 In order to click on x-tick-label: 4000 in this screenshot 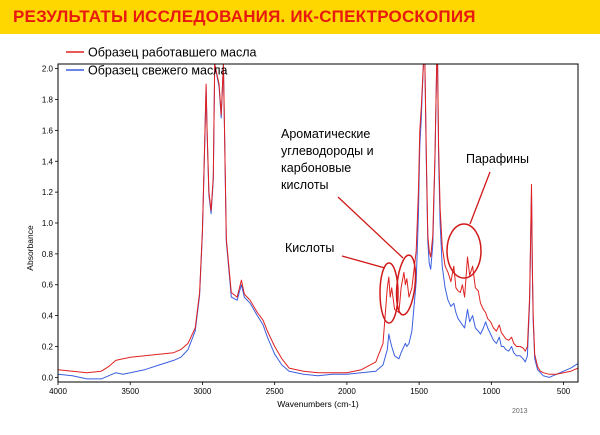, I will do `click(58, 391)`.